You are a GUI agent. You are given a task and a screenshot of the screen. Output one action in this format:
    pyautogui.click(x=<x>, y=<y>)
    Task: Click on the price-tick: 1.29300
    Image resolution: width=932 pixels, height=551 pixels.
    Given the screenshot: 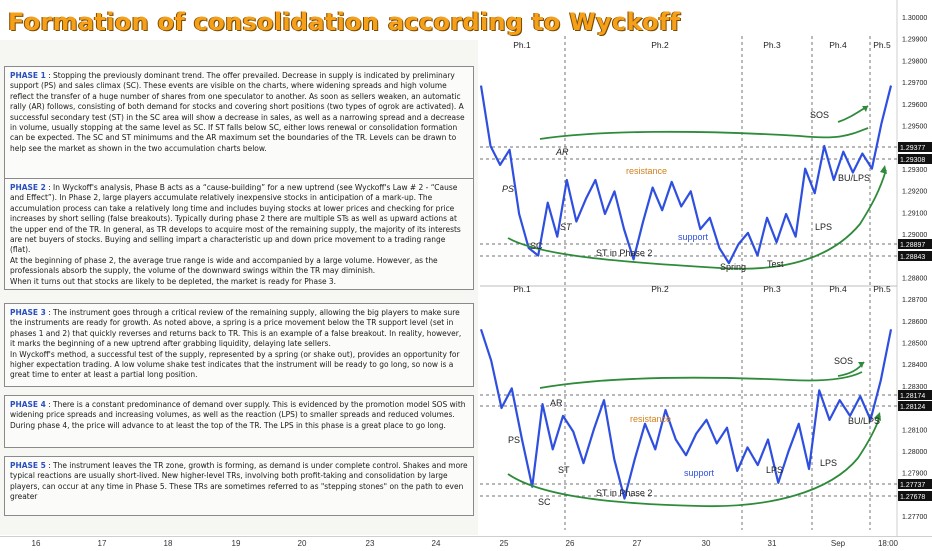 What is the action you would take?
    pyautogui.click(x=914, y=170)
    